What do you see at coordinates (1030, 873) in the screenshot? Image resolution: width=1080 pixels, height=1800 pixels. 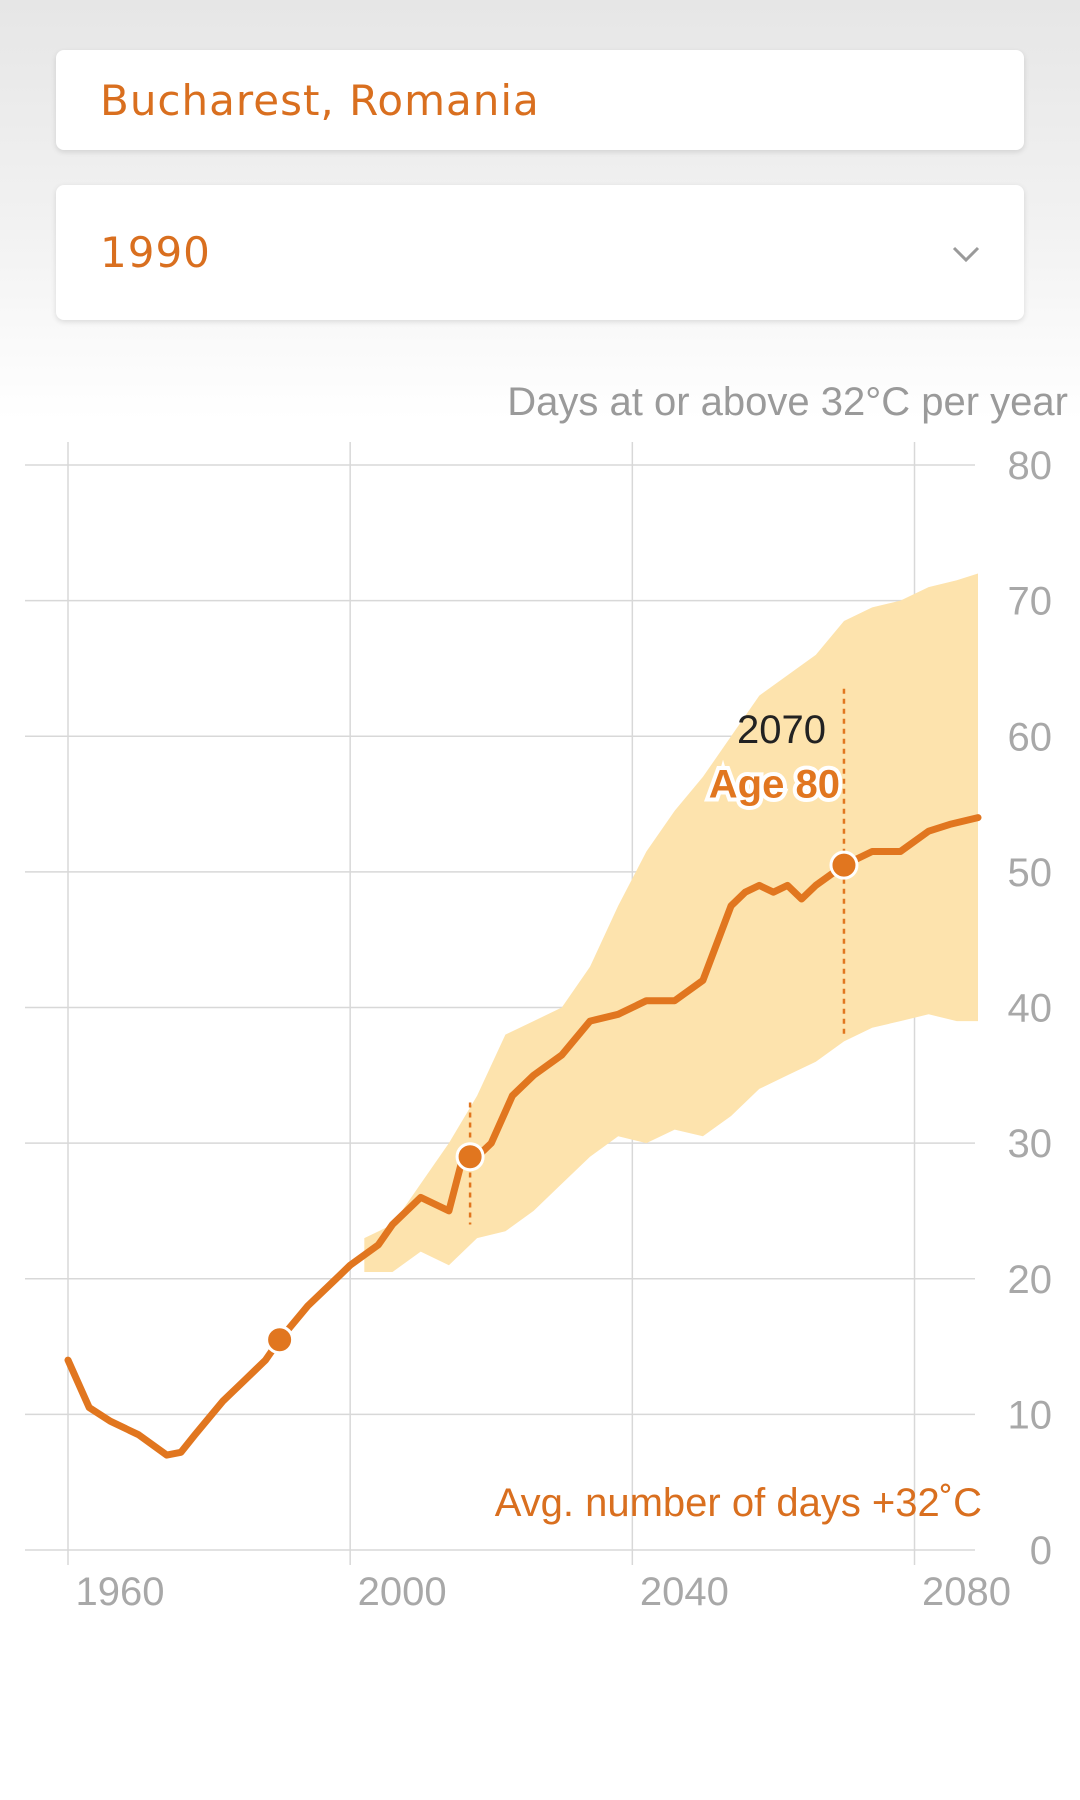 I see `y-tick-label: 50` at bounding box center [1030, 873].